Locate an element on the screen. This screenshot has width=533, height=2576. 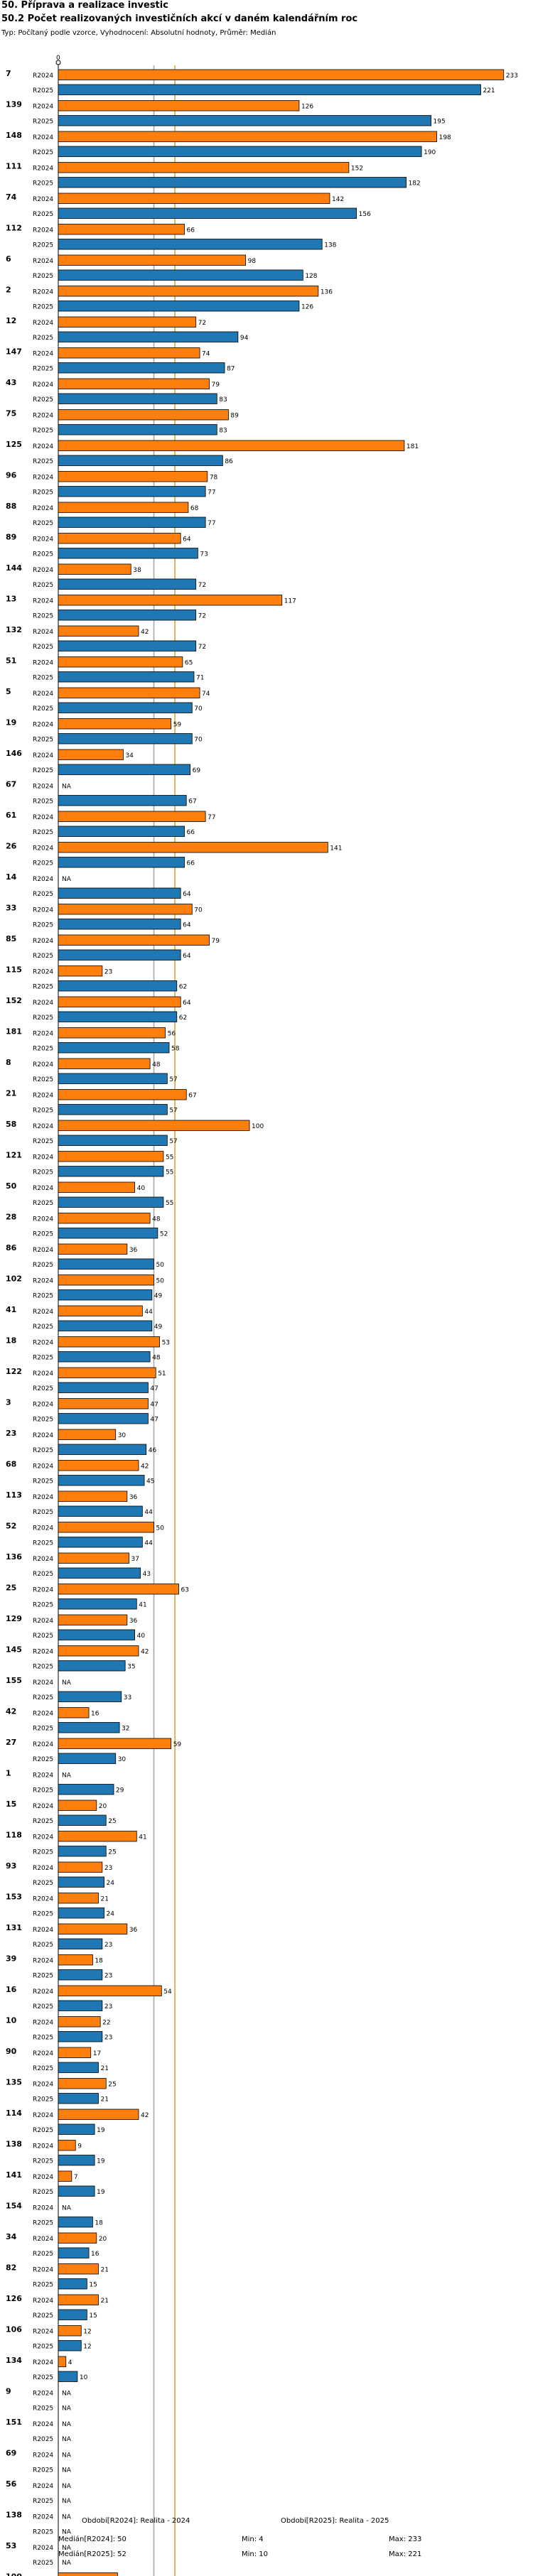
bar-value-label: 42 is located at coordinates (145, 2115).